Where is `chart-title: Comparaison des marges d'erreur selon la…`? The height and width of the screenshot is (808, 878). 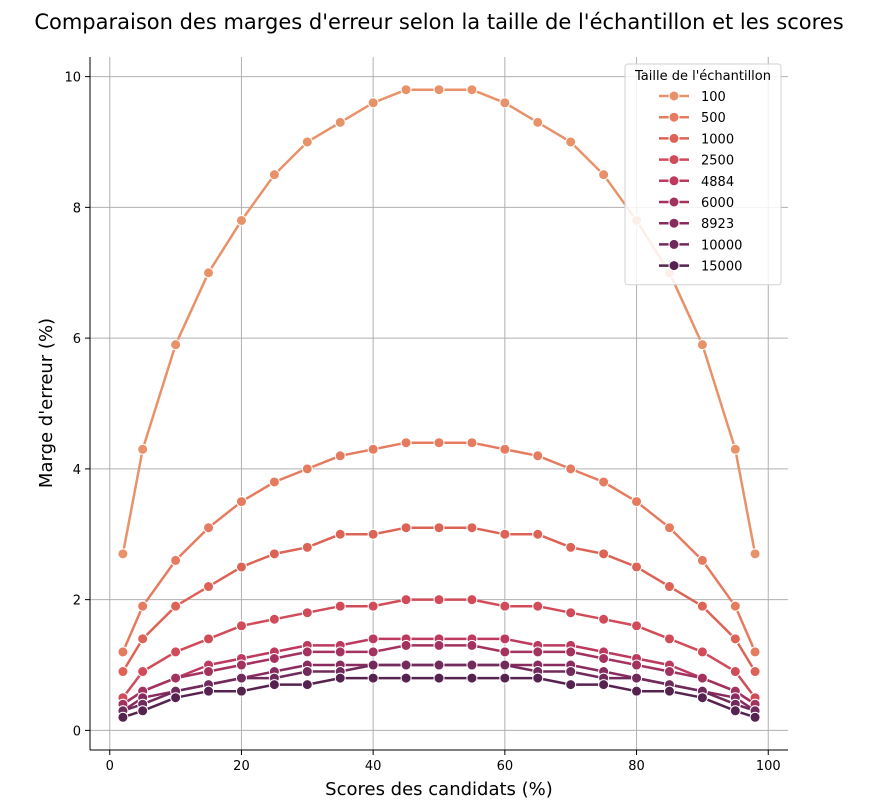 chart-title: Comparaison des marges d'erreur selon la… is located at coordinates (438, 22).